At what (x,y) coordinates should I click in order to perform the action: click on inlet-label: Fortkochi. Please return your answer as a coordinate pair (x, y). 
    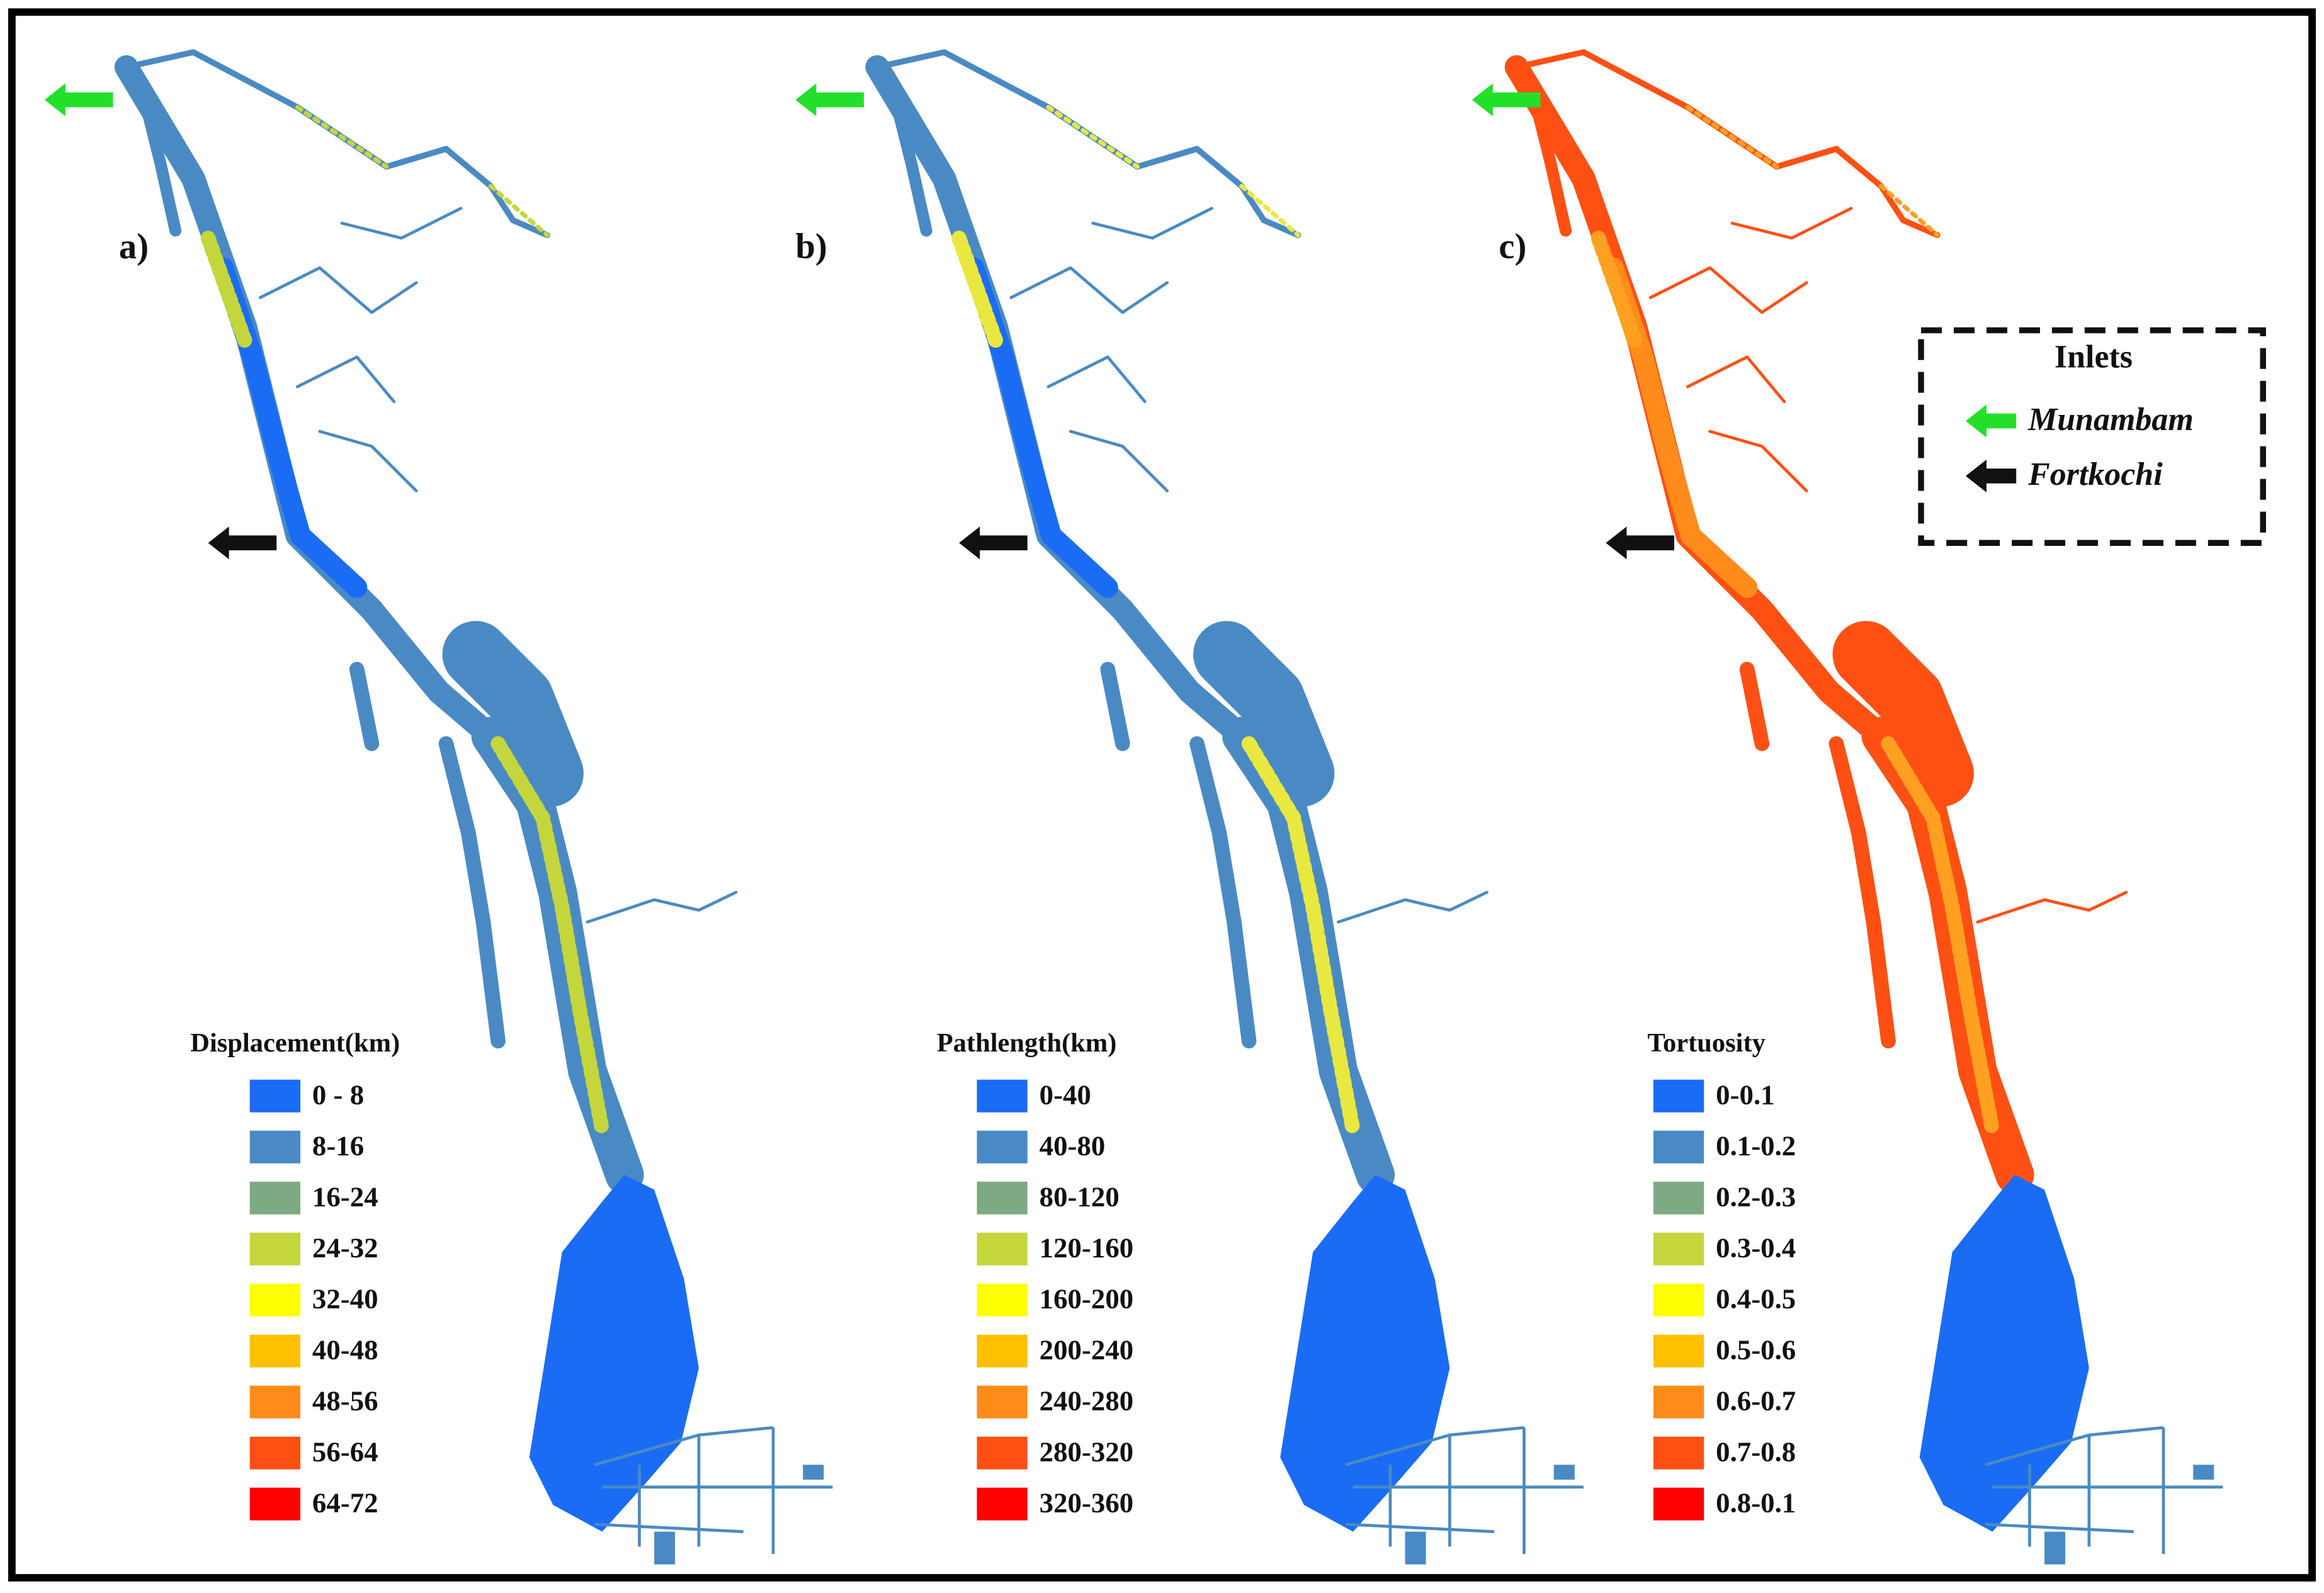
    Looking at the image, I should click on (2095, 474).